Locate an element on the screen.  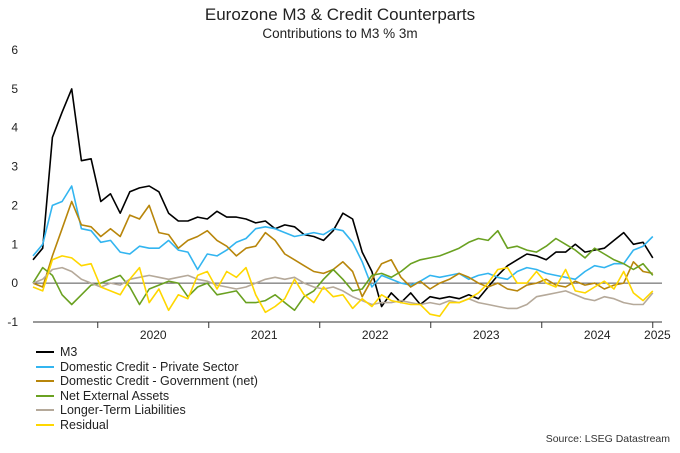
legend-item-longer-term-liabilities: Longer-Term Liabilities is located at coordinates (147, 410).